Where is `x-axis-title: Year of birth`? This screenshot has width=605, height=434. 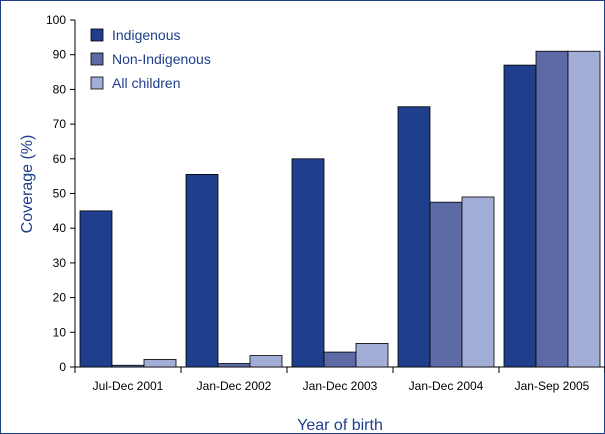
x-axis-title: Year of birth is located at coordinates (340, 425).